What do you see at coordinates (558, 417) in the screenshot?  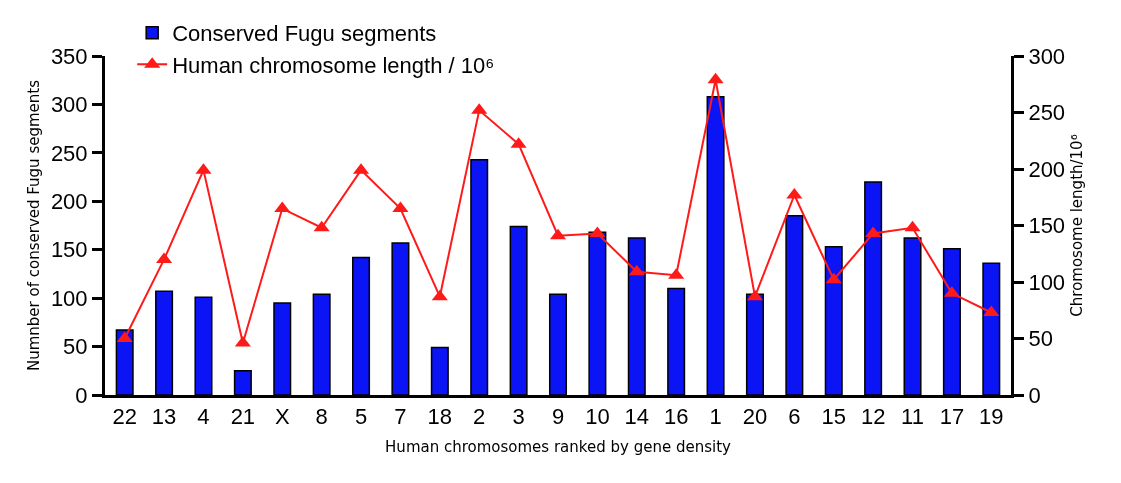 I see `x-tick-label: 9` at bounding box center [558, 417].